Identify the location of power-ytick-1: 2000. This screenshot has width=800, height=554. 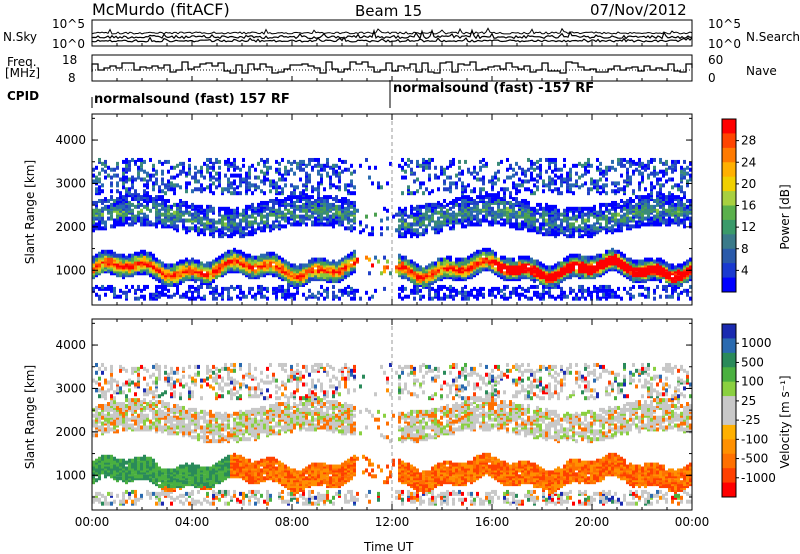
(70, 227).